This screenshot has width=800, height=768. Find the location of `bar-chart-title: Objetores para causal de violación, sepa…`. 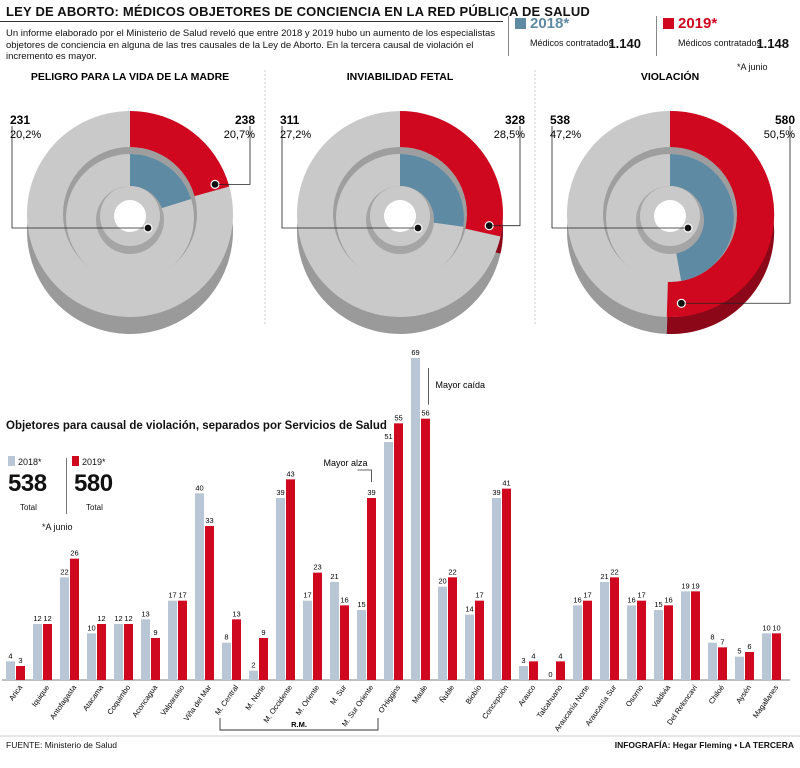

bar-chart-title: Objetores para causal de violación, sepa… is located at coordinates (196, 426).